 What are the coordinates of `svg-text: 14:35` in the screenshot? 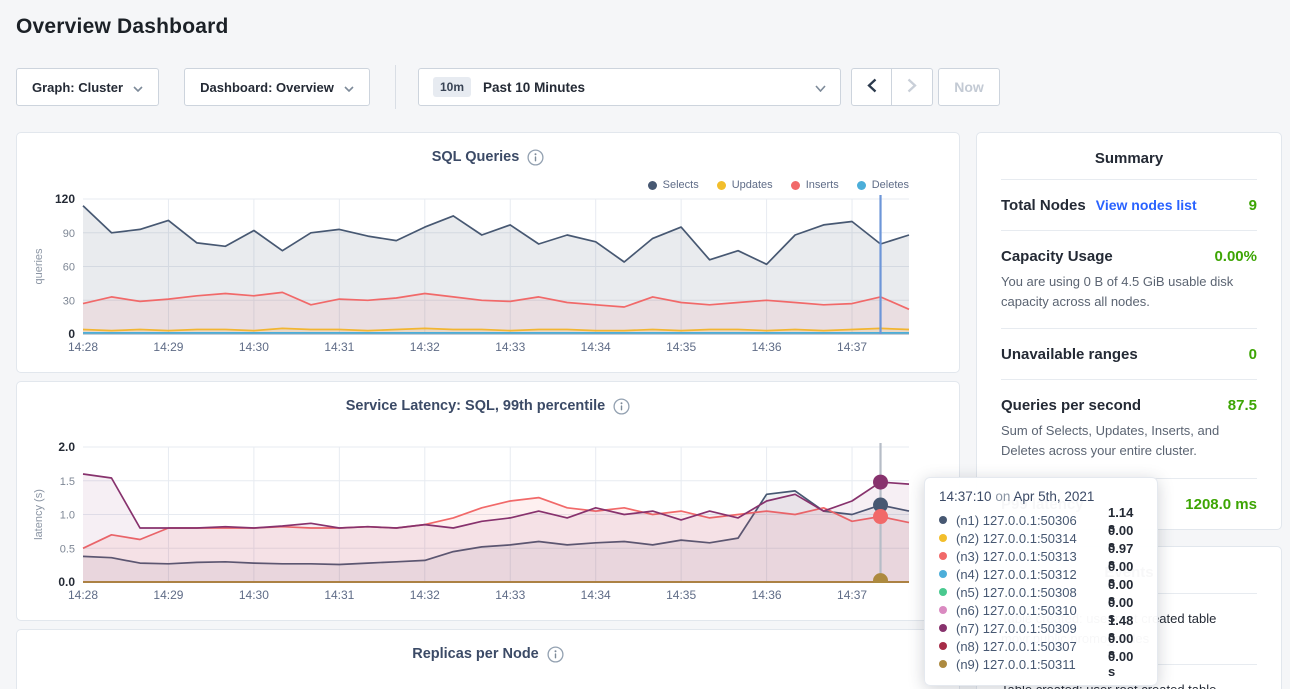 It's located at (681, 347).